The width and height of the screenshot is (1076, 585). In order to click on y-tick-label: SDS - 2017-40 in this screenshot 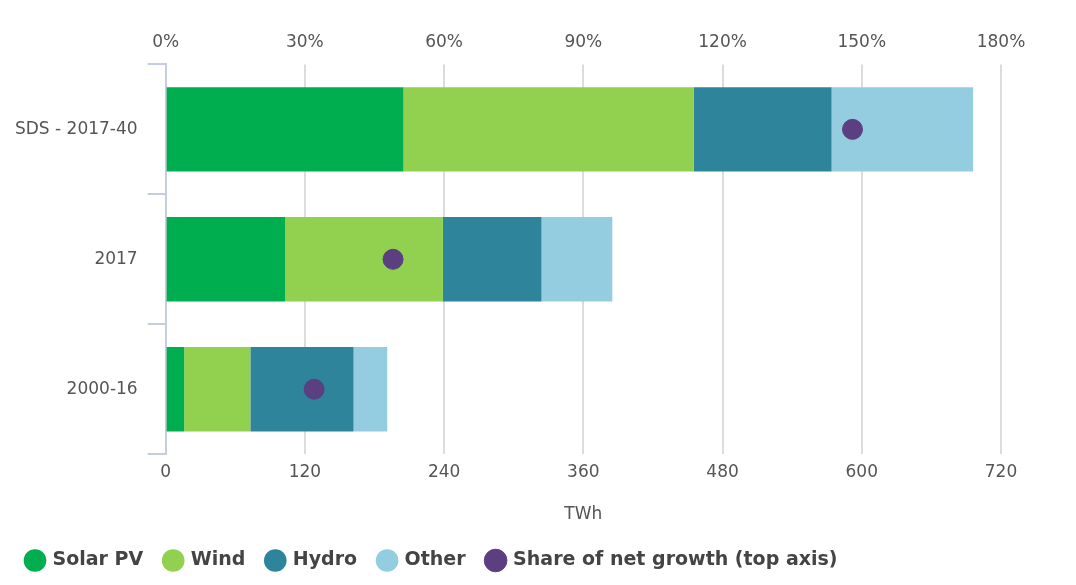, I will do `click(76, 127)`.